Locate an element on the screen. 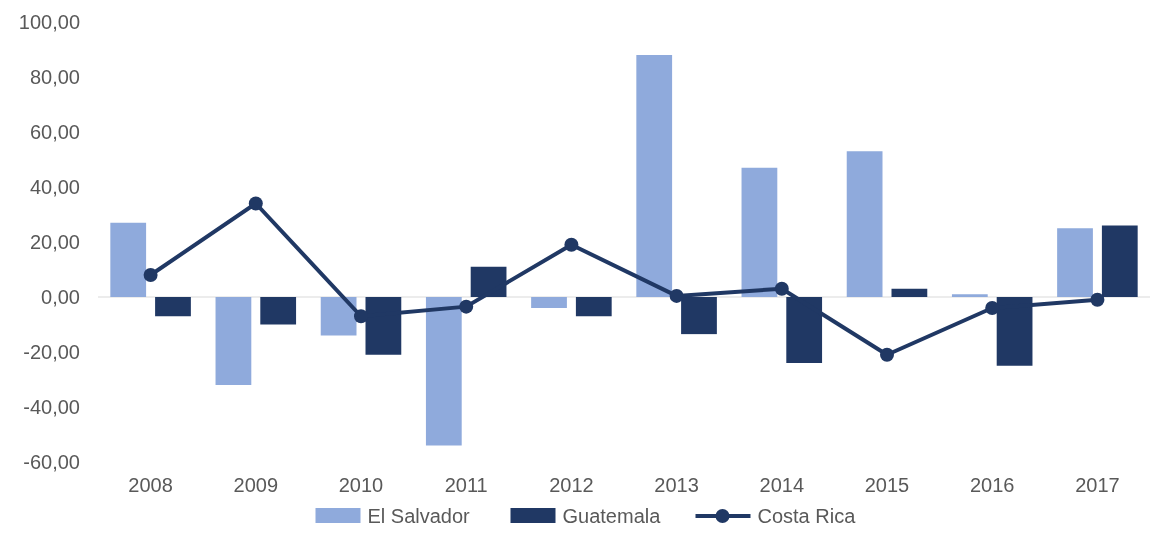  y-tick-label: -60,00 is located at coordinates (51, 462).